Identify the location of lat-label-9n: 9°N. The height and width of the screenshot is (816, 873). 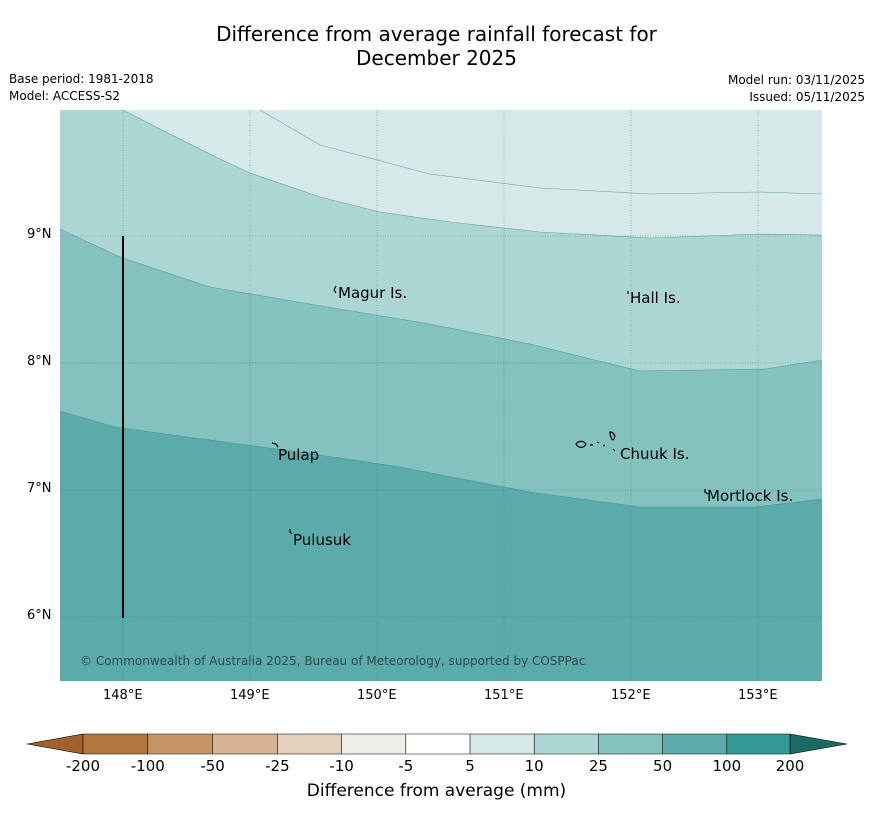
(39, 234).